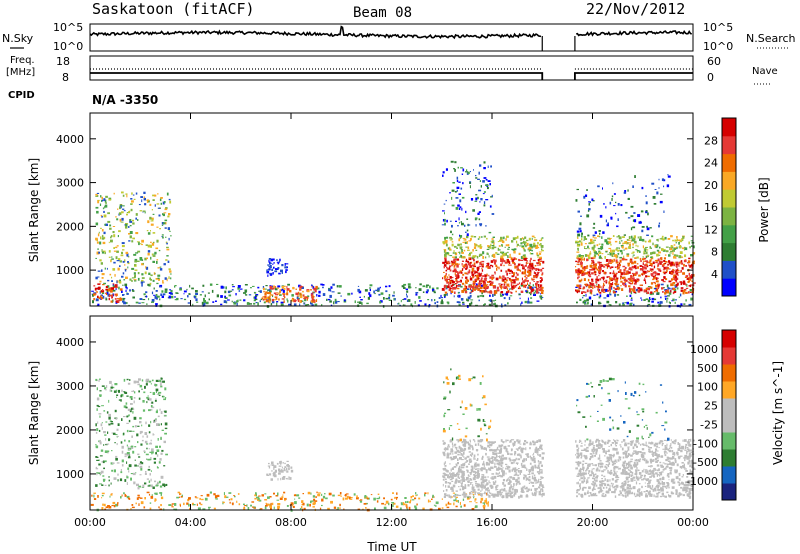 The height and width of the screenshot is (554, 800). What do you see at coordinates (711, 185) in the screenshot?
I see `power-colorbar-tick-label: 20` at bounding box center [711, 185].